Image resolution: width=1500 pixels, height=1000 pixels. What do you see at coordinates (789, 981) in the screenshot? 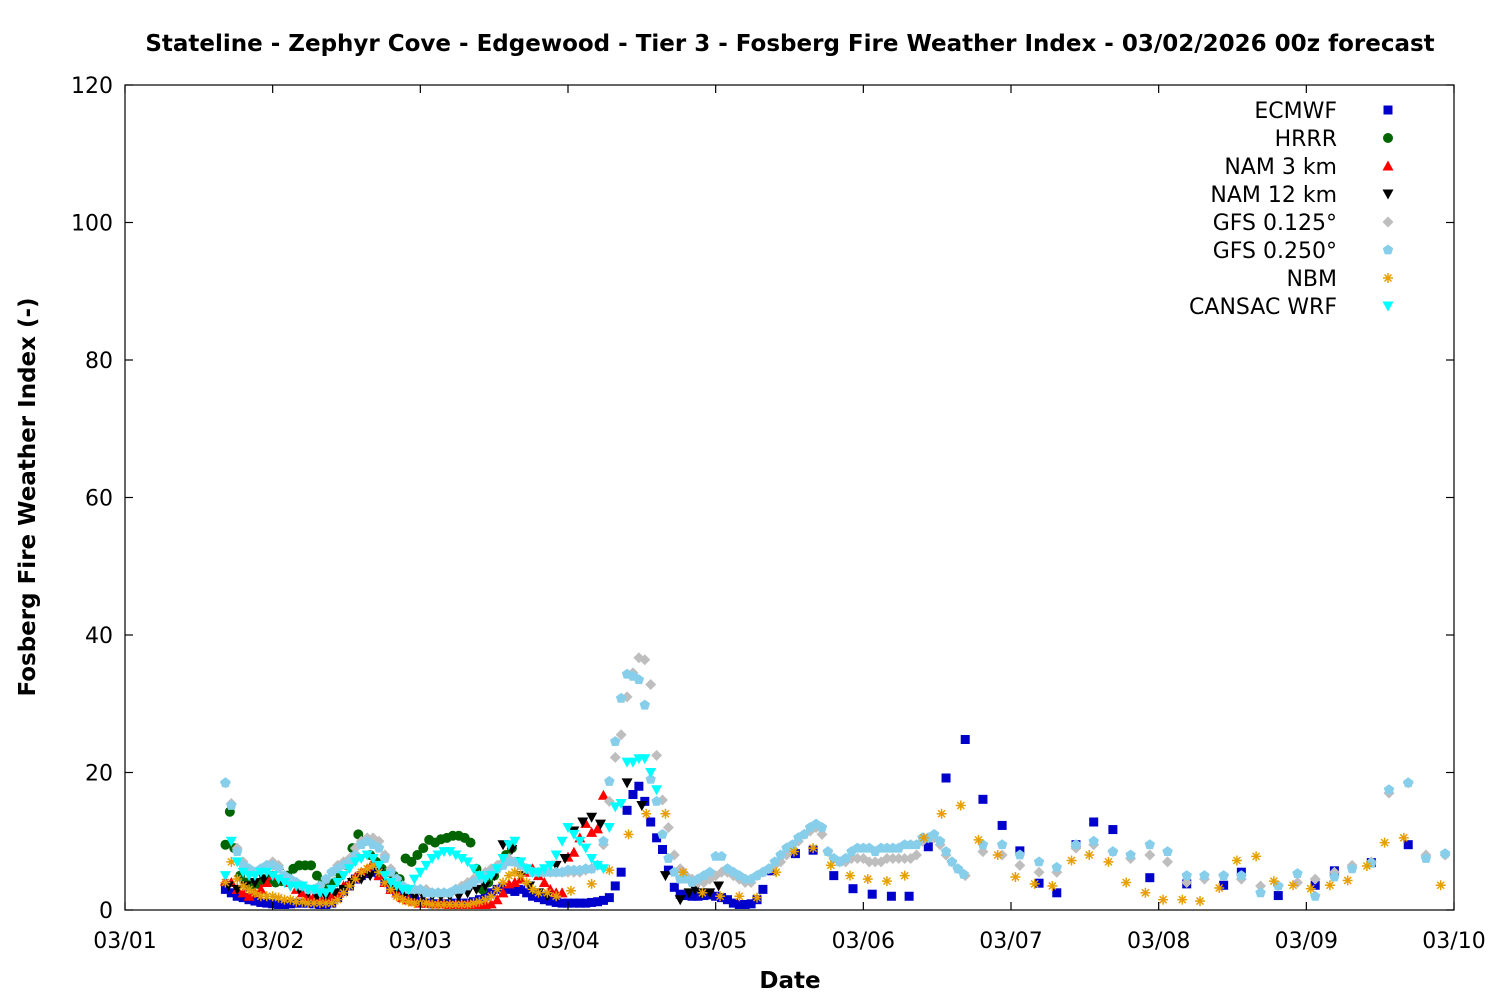
I see `x-axis-title: Date` at bounding box center [789, 981].